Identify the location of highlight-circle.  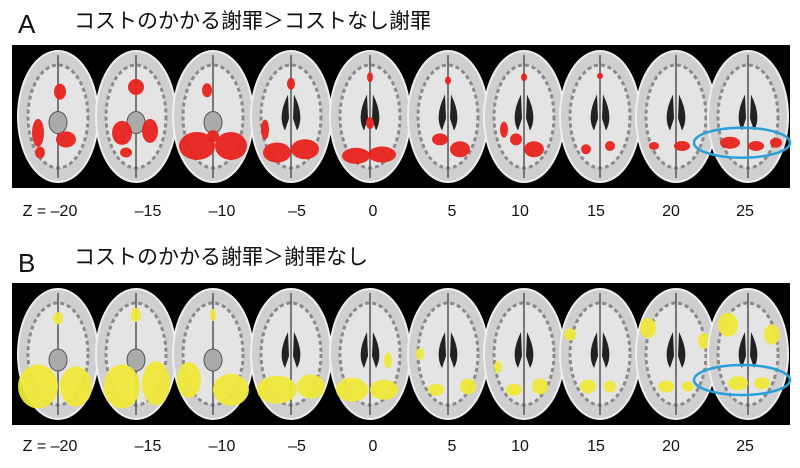
(742, 380).